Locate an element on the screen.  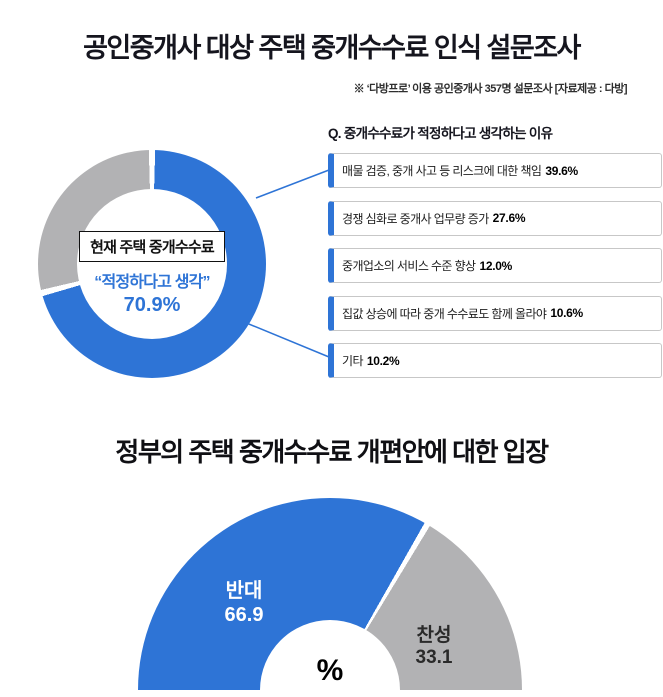
reason-item: 중개업소의 서비스 수준 향상 12.0% is located at coordinates (495, 265).